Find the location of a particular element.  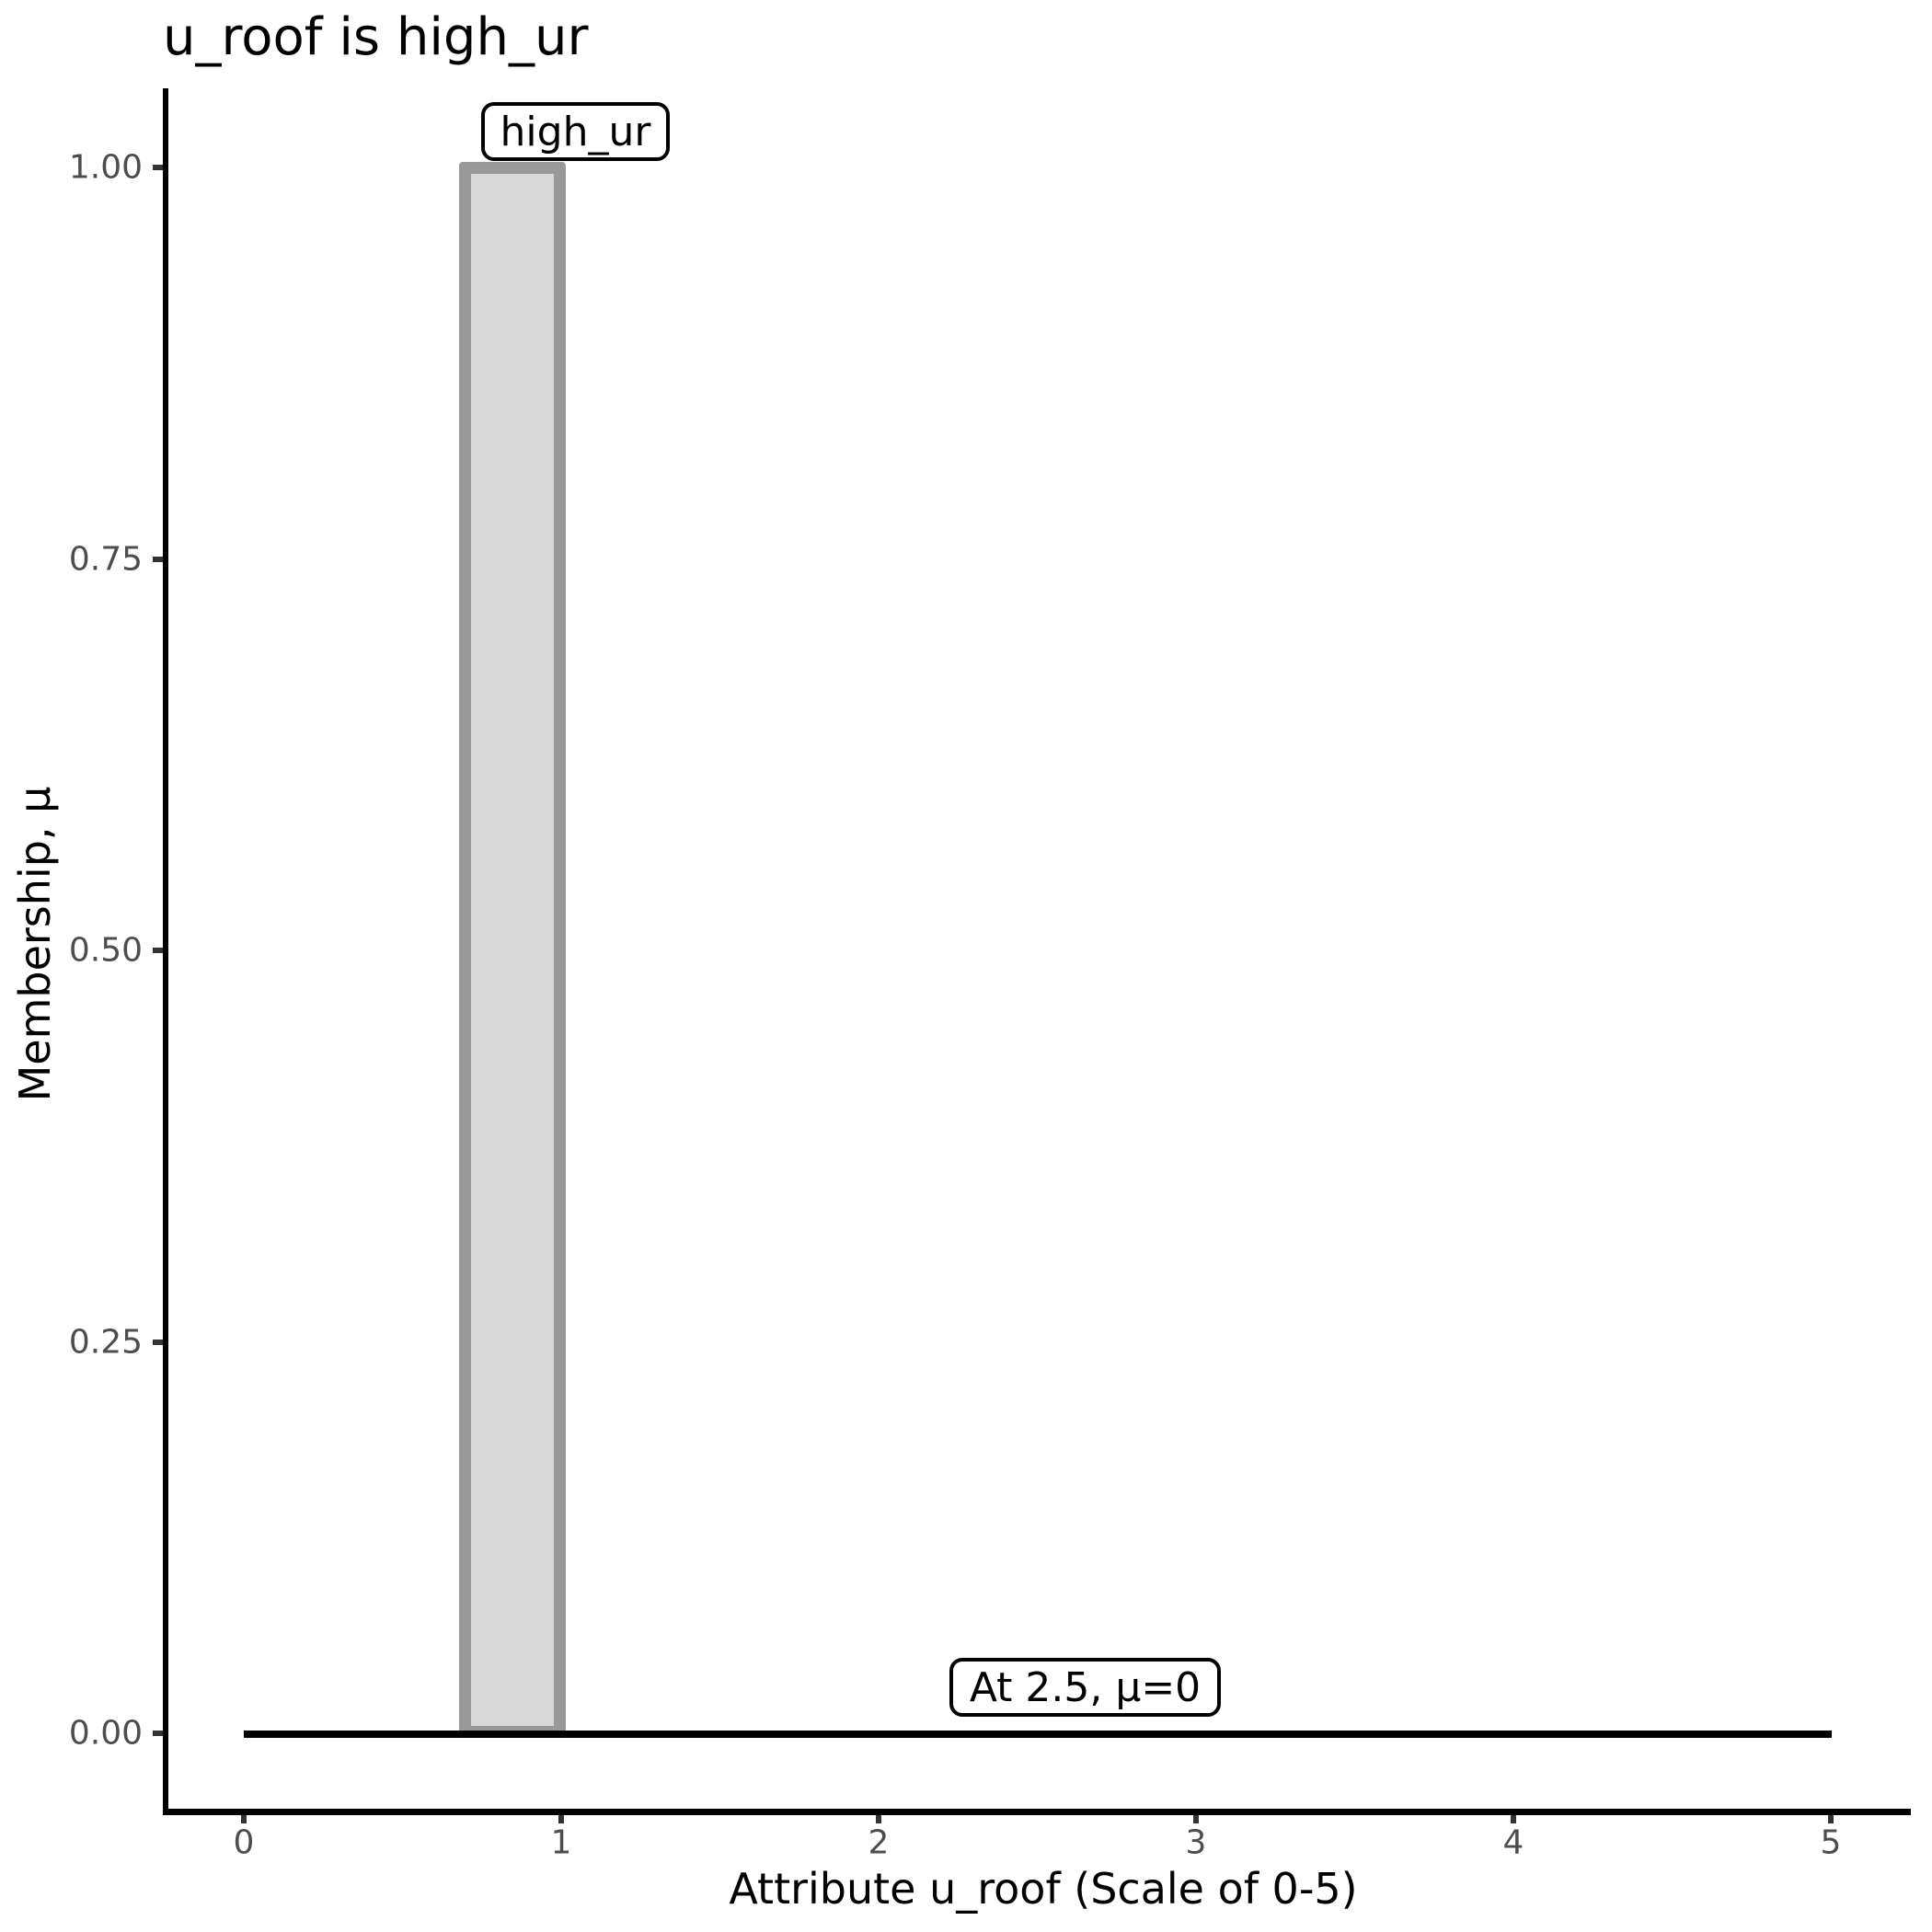

annotation-mu-at-2-5-text: At 2.5, μ=0 is located at coordinates (1085, 1687).